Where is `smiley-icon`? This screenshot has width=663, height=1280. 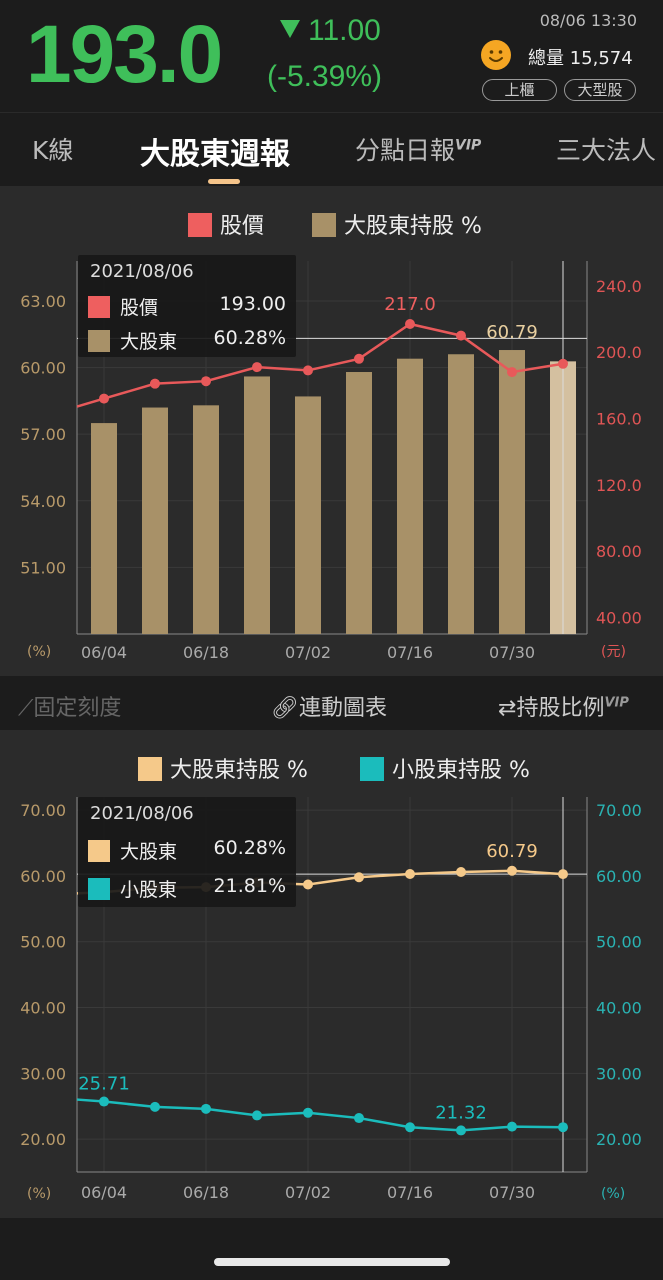
smiley-icon is located at coordinates (496, 55).